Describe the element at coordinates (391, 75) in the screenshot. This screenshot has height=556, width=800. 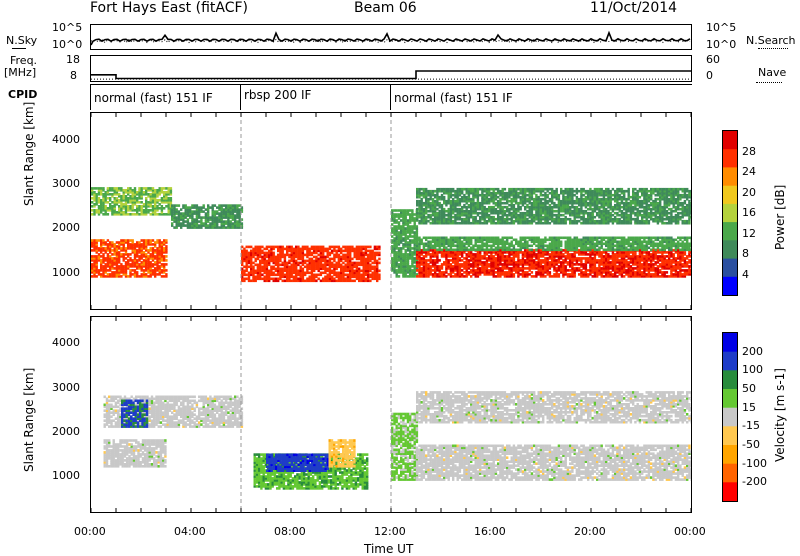
I see `freq-line` at that location.